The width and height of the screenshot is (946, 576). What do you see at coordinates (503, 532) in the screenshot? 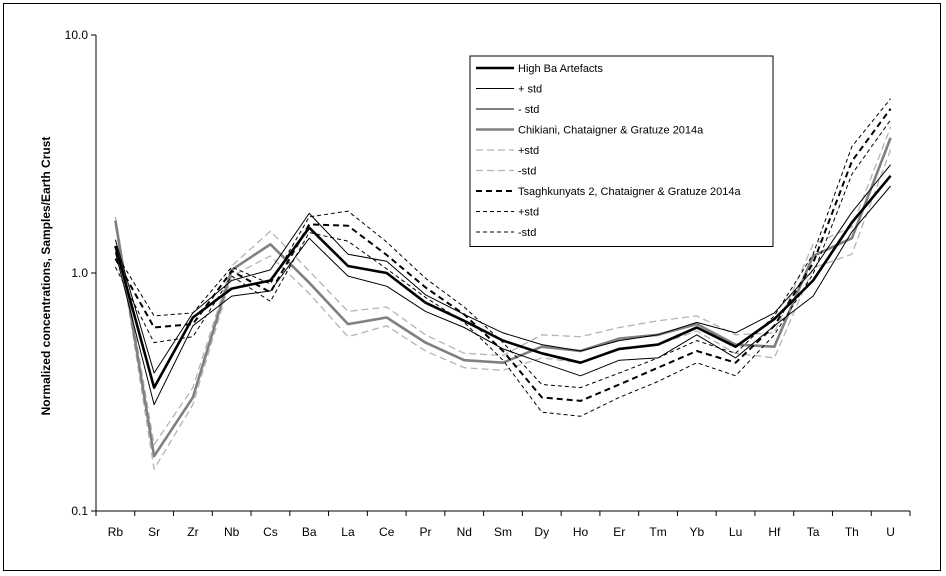
I see `x-tick-label: Sm` at bounding box center [503, 532].